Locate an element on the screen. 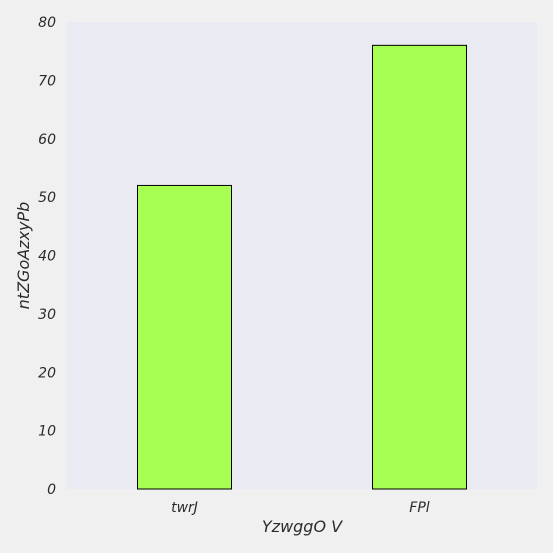  y-axis-label: ntZGoAzxyPb is located at coordinates (23, 256).